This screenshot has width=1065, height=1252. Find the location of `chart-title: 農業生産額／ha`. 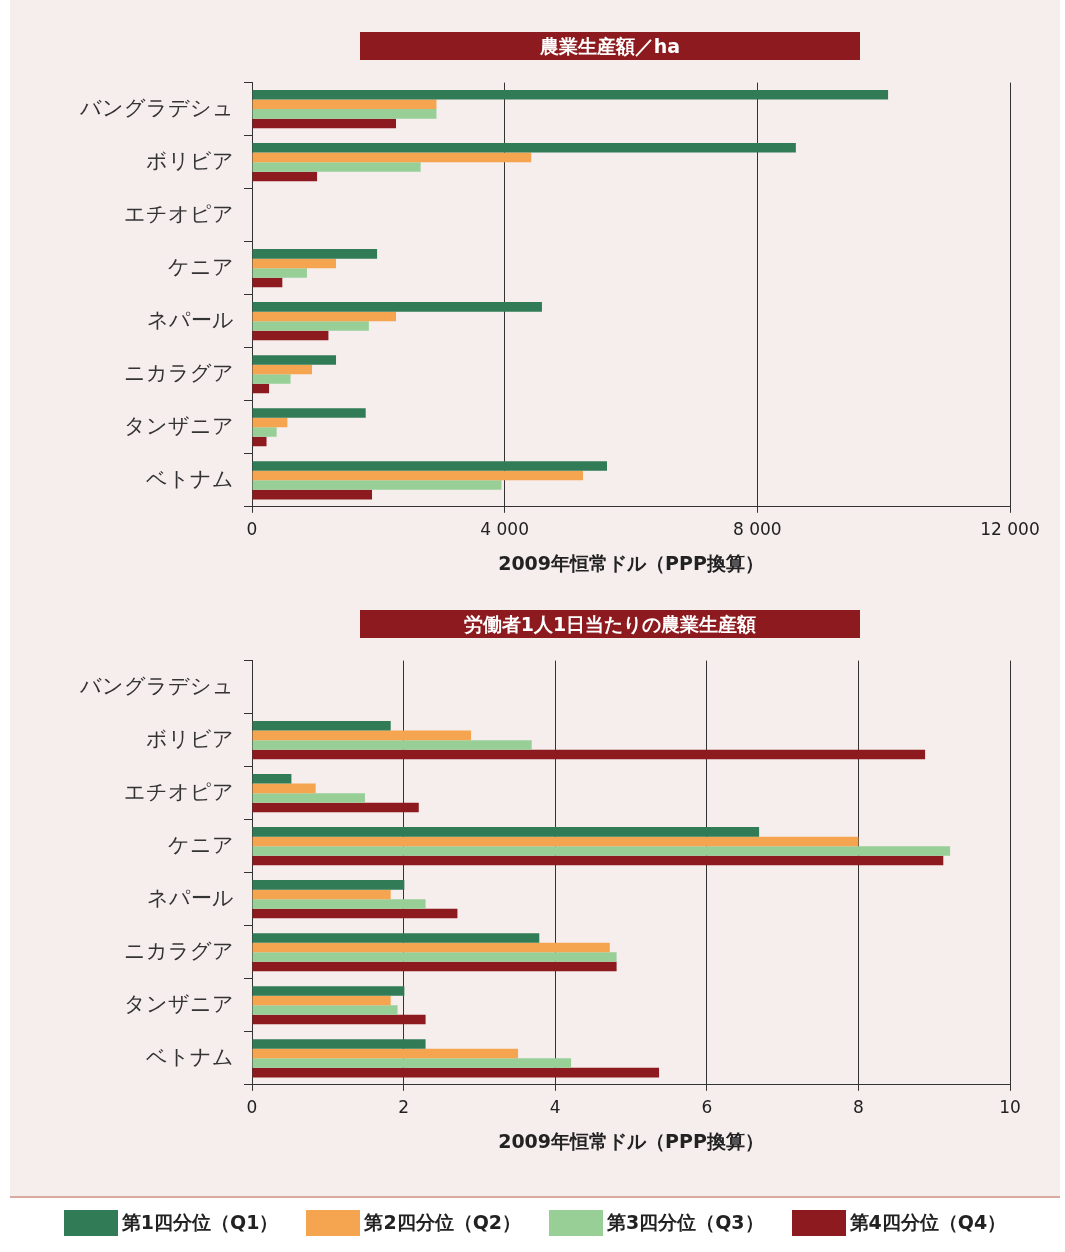

chart-title: 農業生産額／ha is located at coordinates (610, 46).